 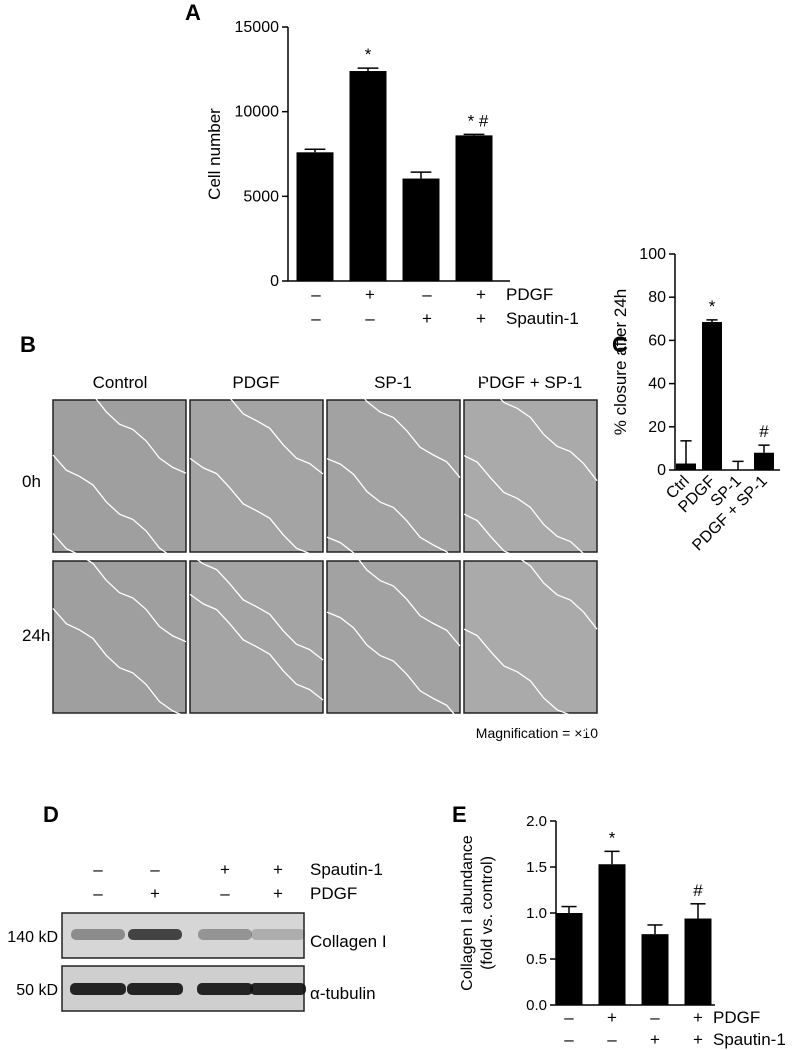 What do you see at coordinates (348, 941) in the screenshot?
I see `band-label-collagen: Collagen I` at bounding box center [348, 941].